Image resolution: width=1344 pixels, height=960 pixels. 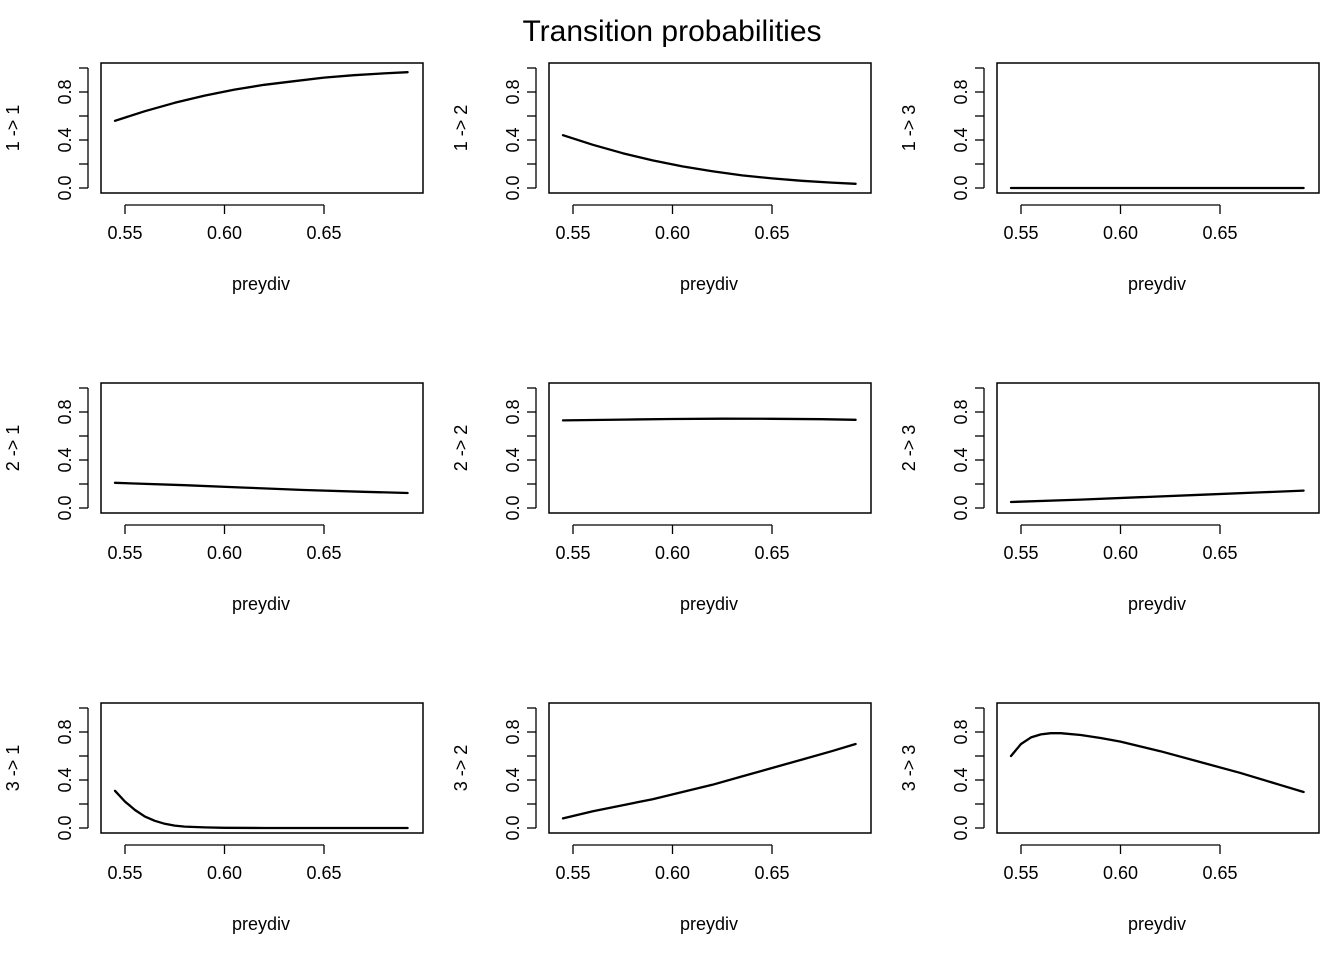 What do you see at coordinates (909, 128) in the screenshot?
I see `y-axis-label: 1 -> 3` at bounding box center [909, 128].